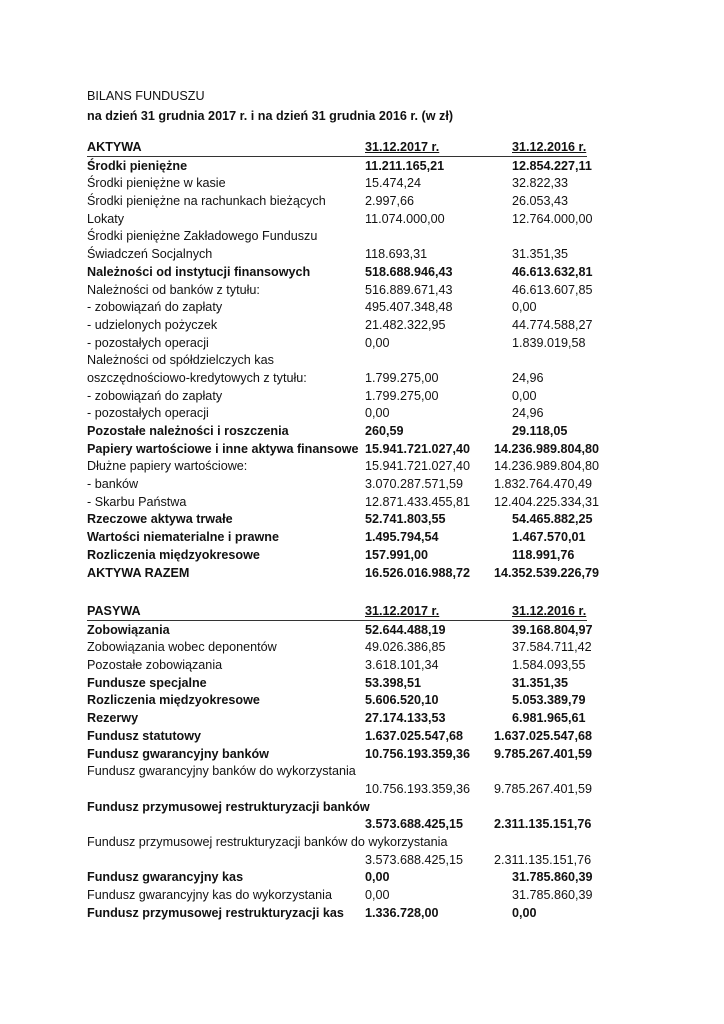  What do you see at coordinates (549, 700) in the screenshot?
I see `value-2016: 5.053.389,79` at bounding box center [549, 700].